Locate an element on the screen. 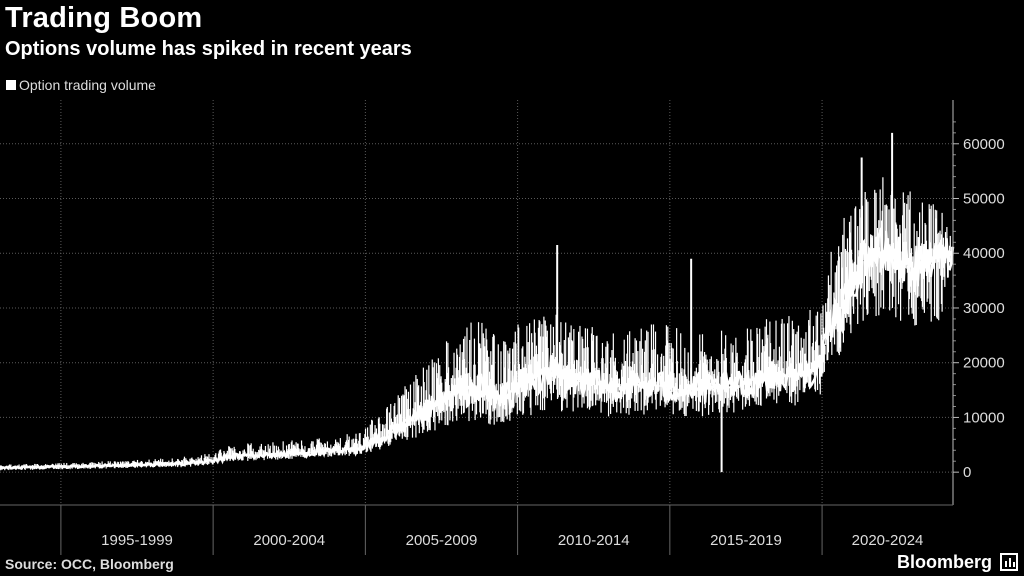 The width and height of the screenshot is (1024, 576). y-tick-label: 0 is located at coordinates (967, 472).